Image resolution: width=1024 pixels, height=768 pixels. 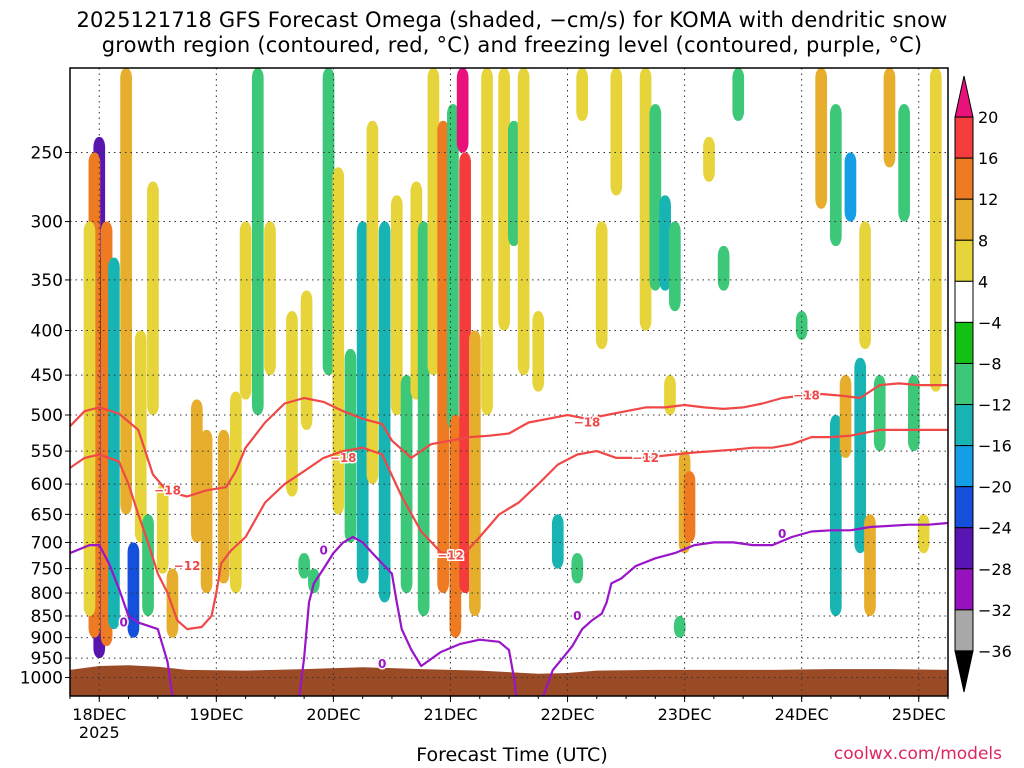 What do you see at coordinates (99, 732) in the screenshot?
I see `x-tick-sublabel: 2025` at bounding box center [99, 732].